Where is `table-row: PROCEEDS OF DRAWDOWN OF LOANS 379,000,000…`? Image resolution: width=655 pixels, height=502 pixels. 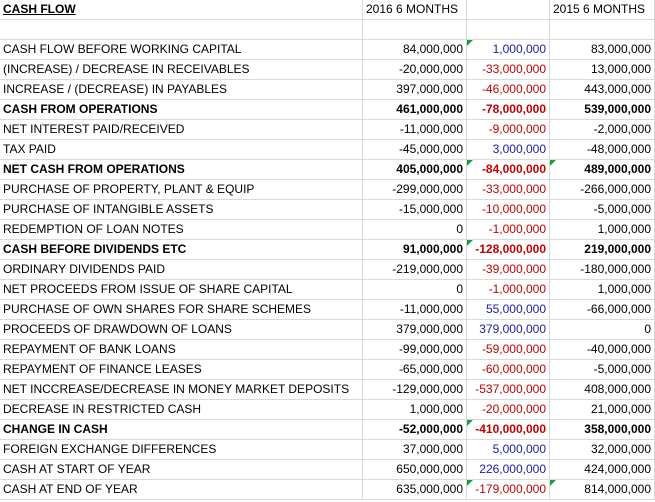
table-row: PROCEEDS OF DRAWDOWN OF LOANS 379,000,000… is located at coordinates (327, 330).